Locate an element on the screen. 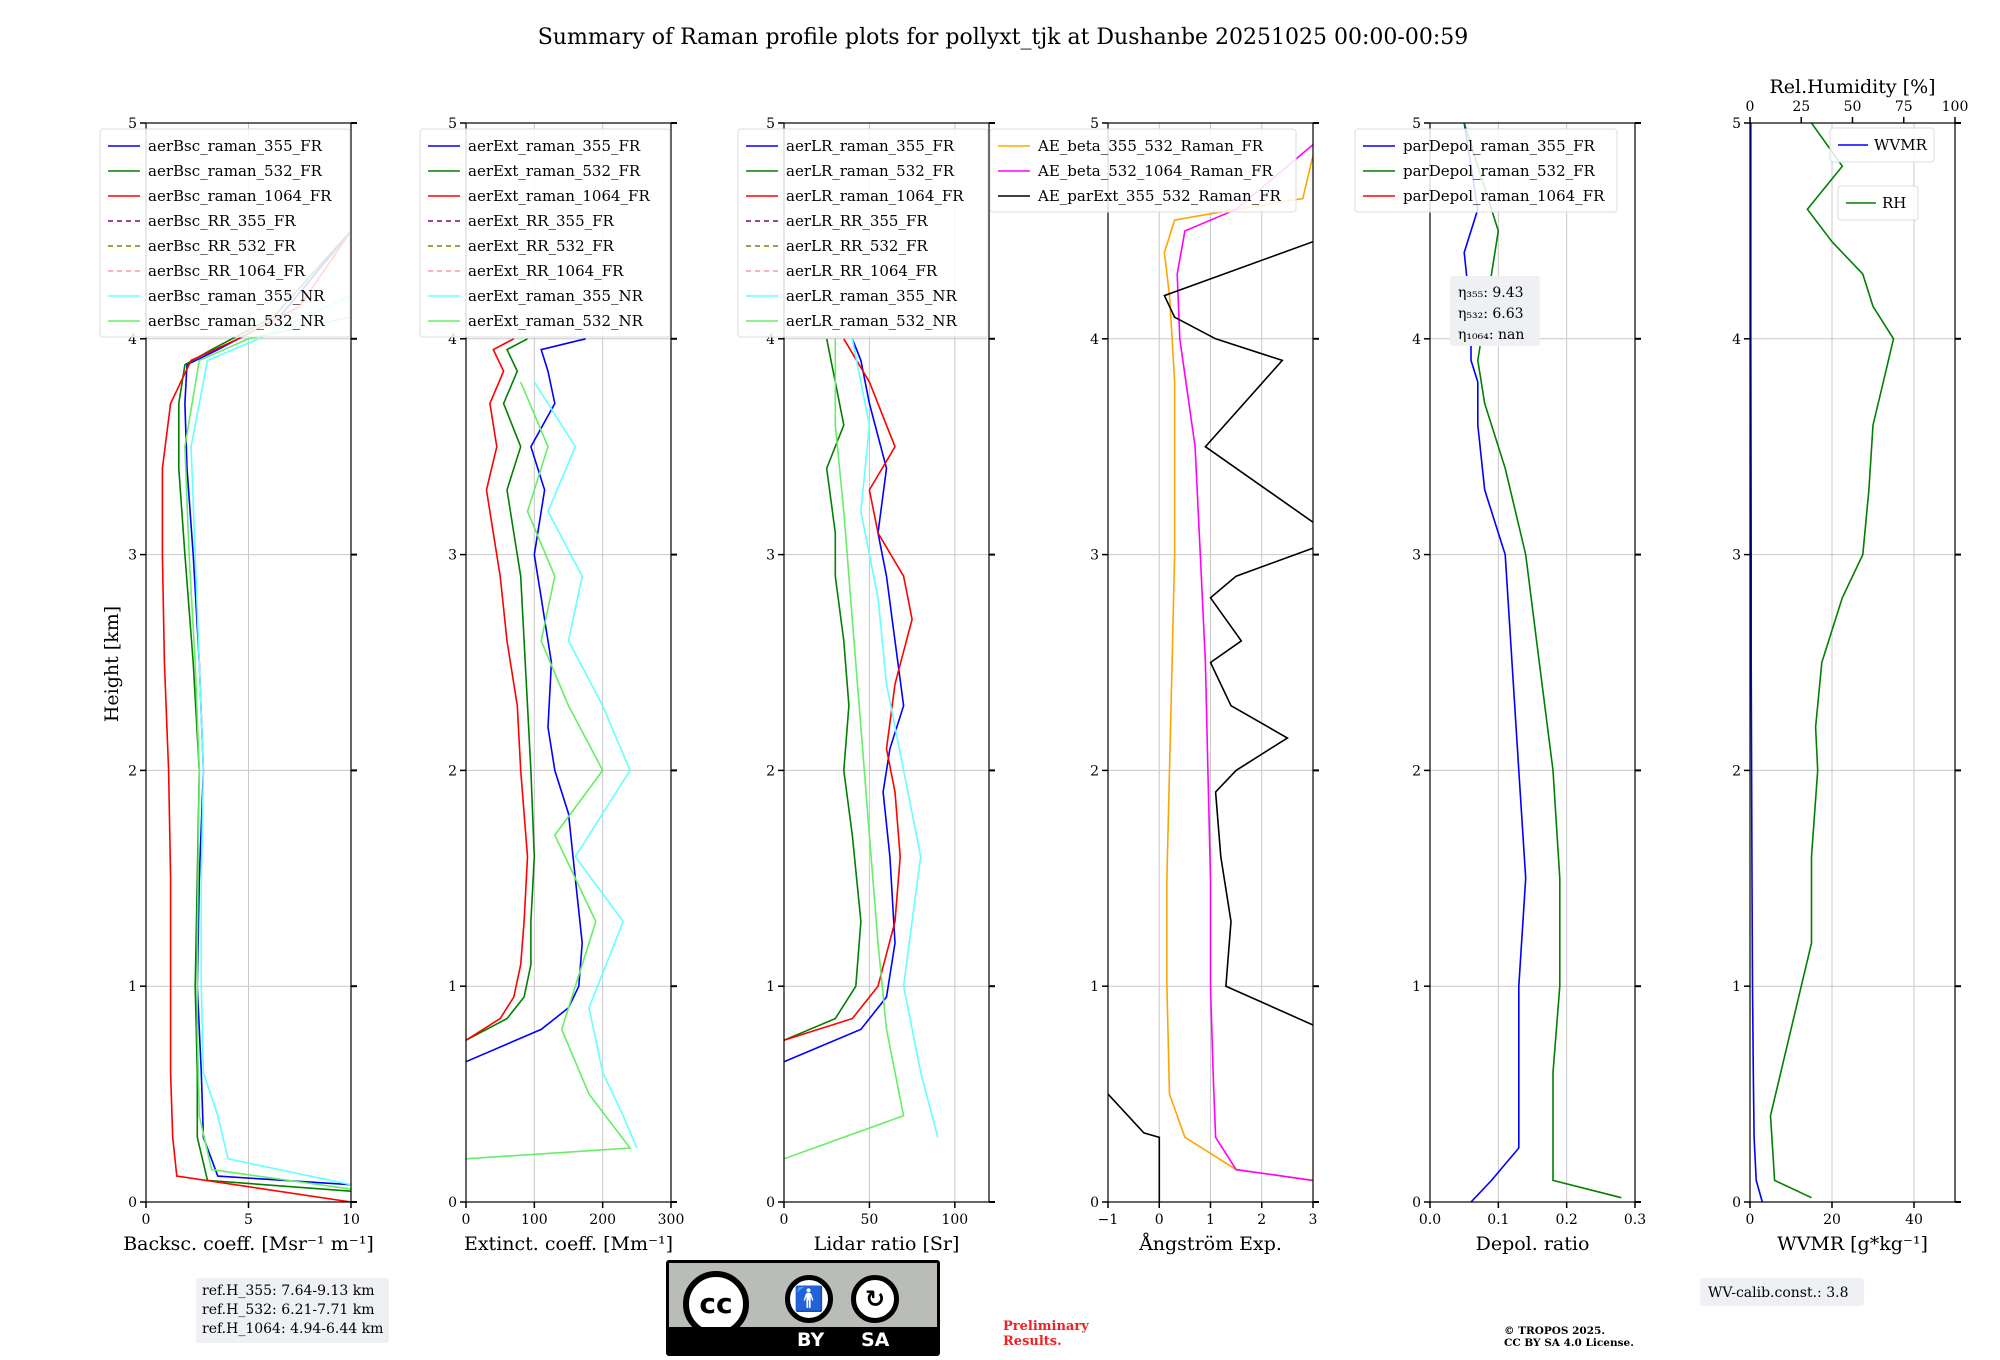 The width and height of the screenshot is (2000, 1360). legend-entry: aerExt_RR_1064_FR is located at coordinates (546, 271).